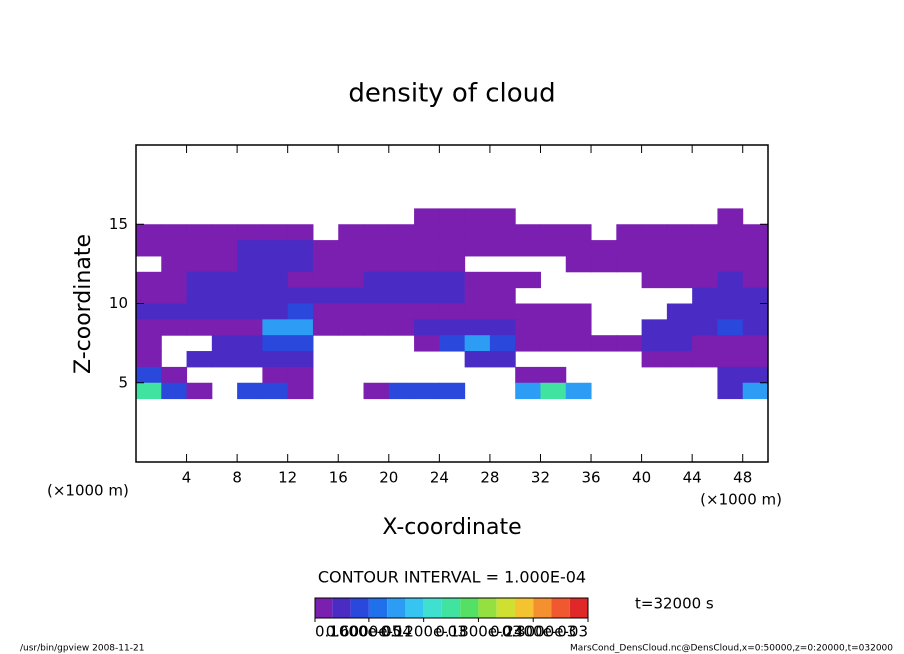 This screenshot has width=904, height=654. Describe the element at coordinates (424, 632) in the screenshot. I see `colorbar-label: 0.1200e-03` at that location.